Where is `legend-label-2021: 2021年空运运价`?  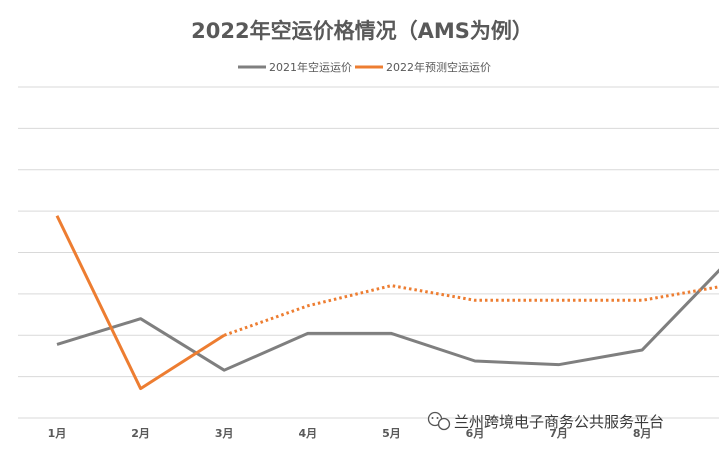
legend-label-2021: 2021年空运运价 is located at coordinates (310, 67).